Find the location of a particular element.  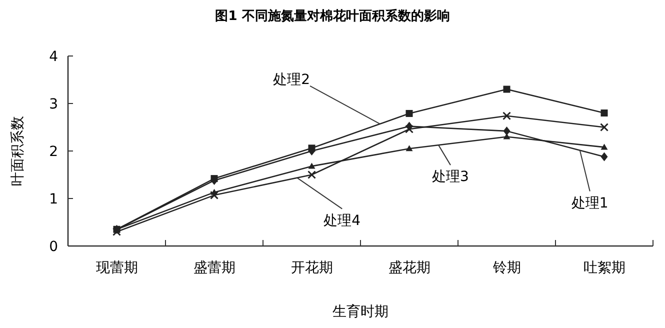

y-tick-label: 2 is located at coordinates (53, 152).